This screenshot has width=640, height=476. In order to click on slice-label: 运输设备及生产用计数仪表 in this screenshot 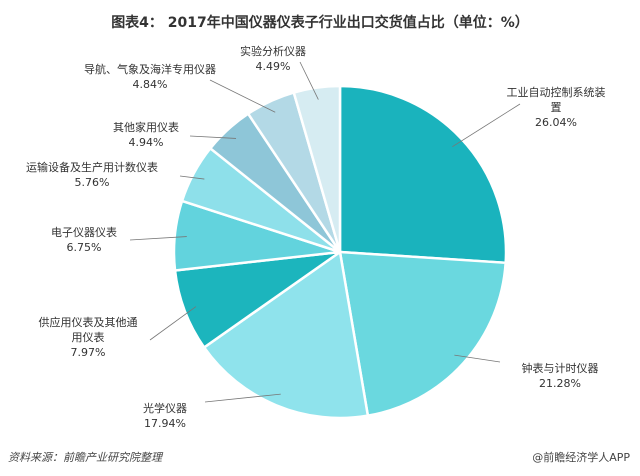, I will do `click(92, 167)`.